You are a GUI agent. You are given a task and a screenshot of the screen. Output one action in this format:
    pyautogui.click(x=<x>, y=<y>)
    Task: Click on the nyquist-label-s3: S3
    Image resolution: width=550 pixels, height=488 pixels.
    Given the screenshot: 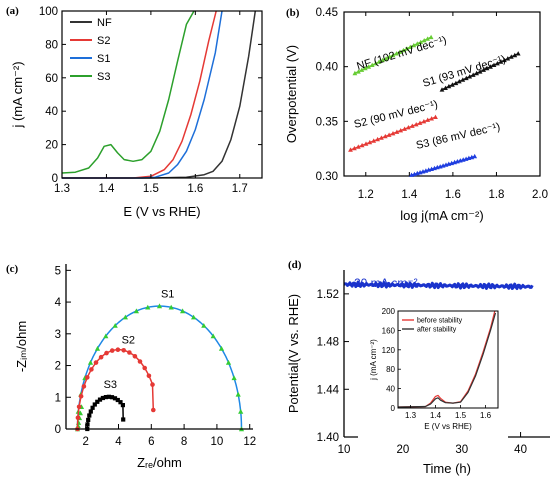 What is the action you would take?
    pyautogui.click(x=110, y=385)
    